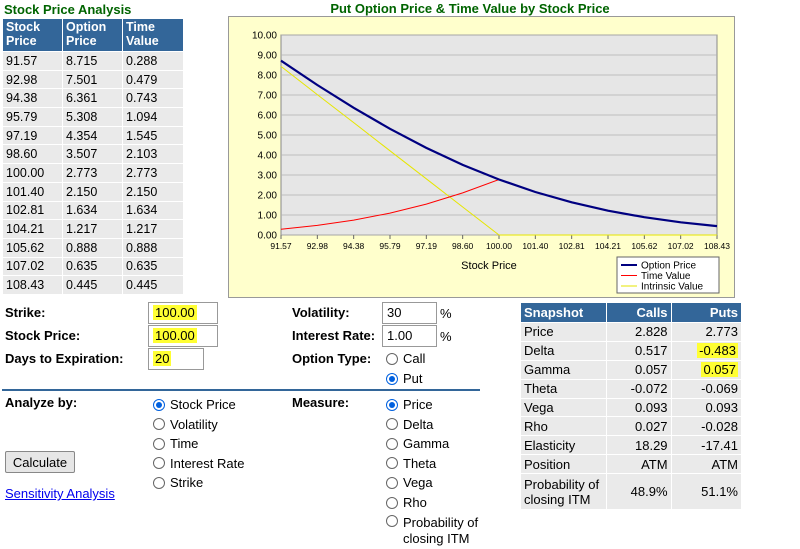  I want to click on option-price-cell: 1.634, so click(92, 210).